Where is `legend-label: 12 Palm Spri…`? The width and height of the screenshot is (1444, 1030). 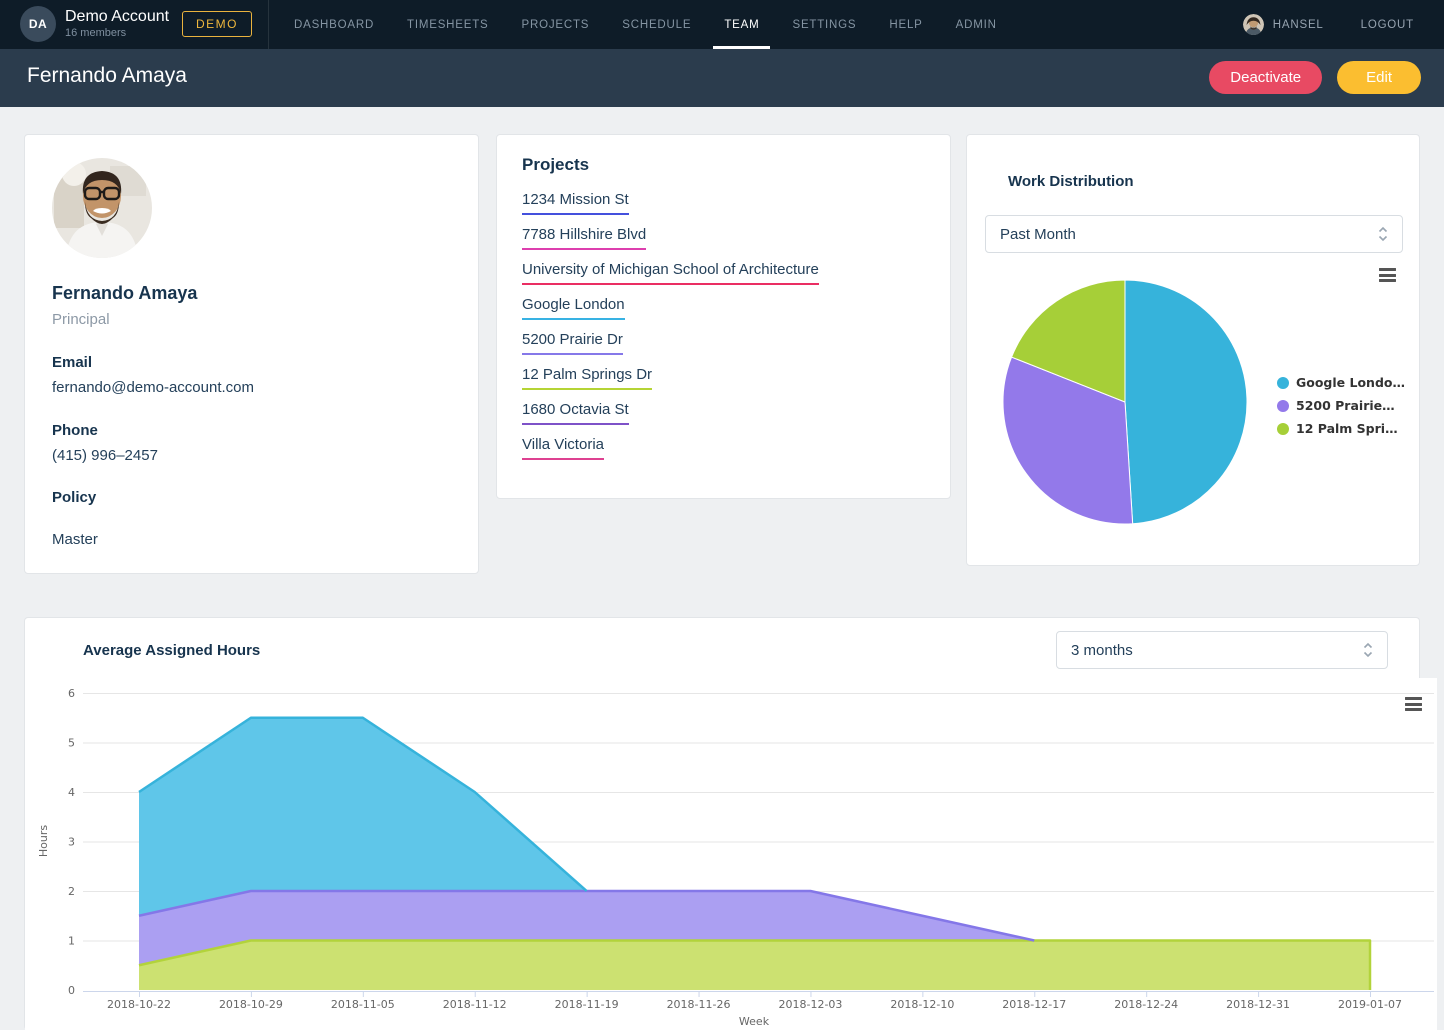
legend-label: 12 Palm Spri… is located at coordinates (1347, 428).